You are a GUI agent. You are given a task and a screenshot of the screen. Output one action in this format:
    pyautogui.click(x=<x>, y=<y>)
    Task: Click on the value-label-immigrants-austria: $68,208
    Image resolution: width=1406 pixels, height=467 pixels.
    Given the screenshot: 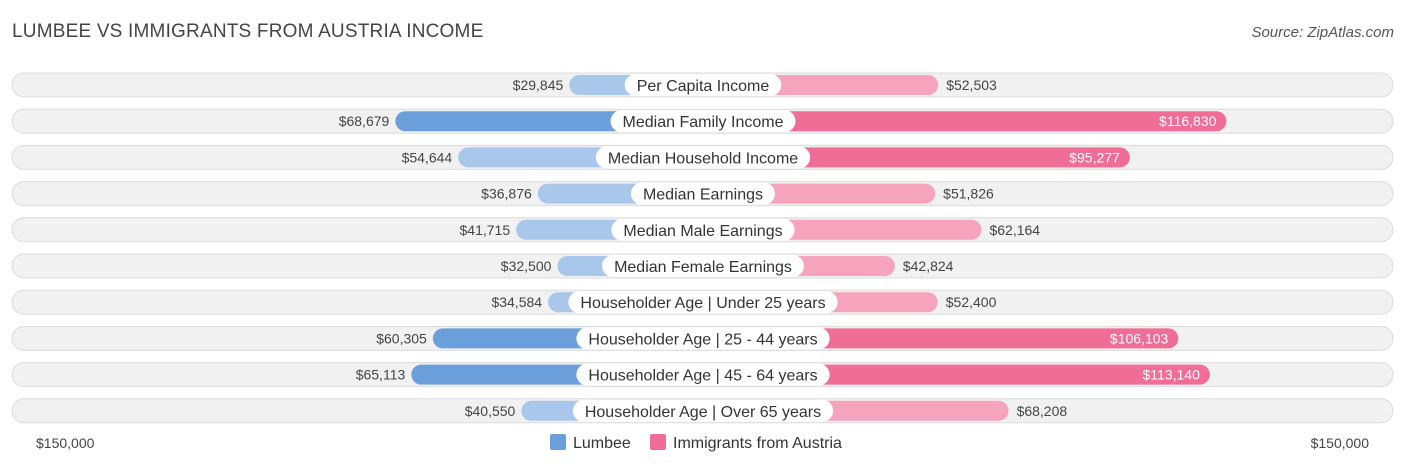 What is the action you would take?
    pyautogui.click(x=1042, y=411)
    